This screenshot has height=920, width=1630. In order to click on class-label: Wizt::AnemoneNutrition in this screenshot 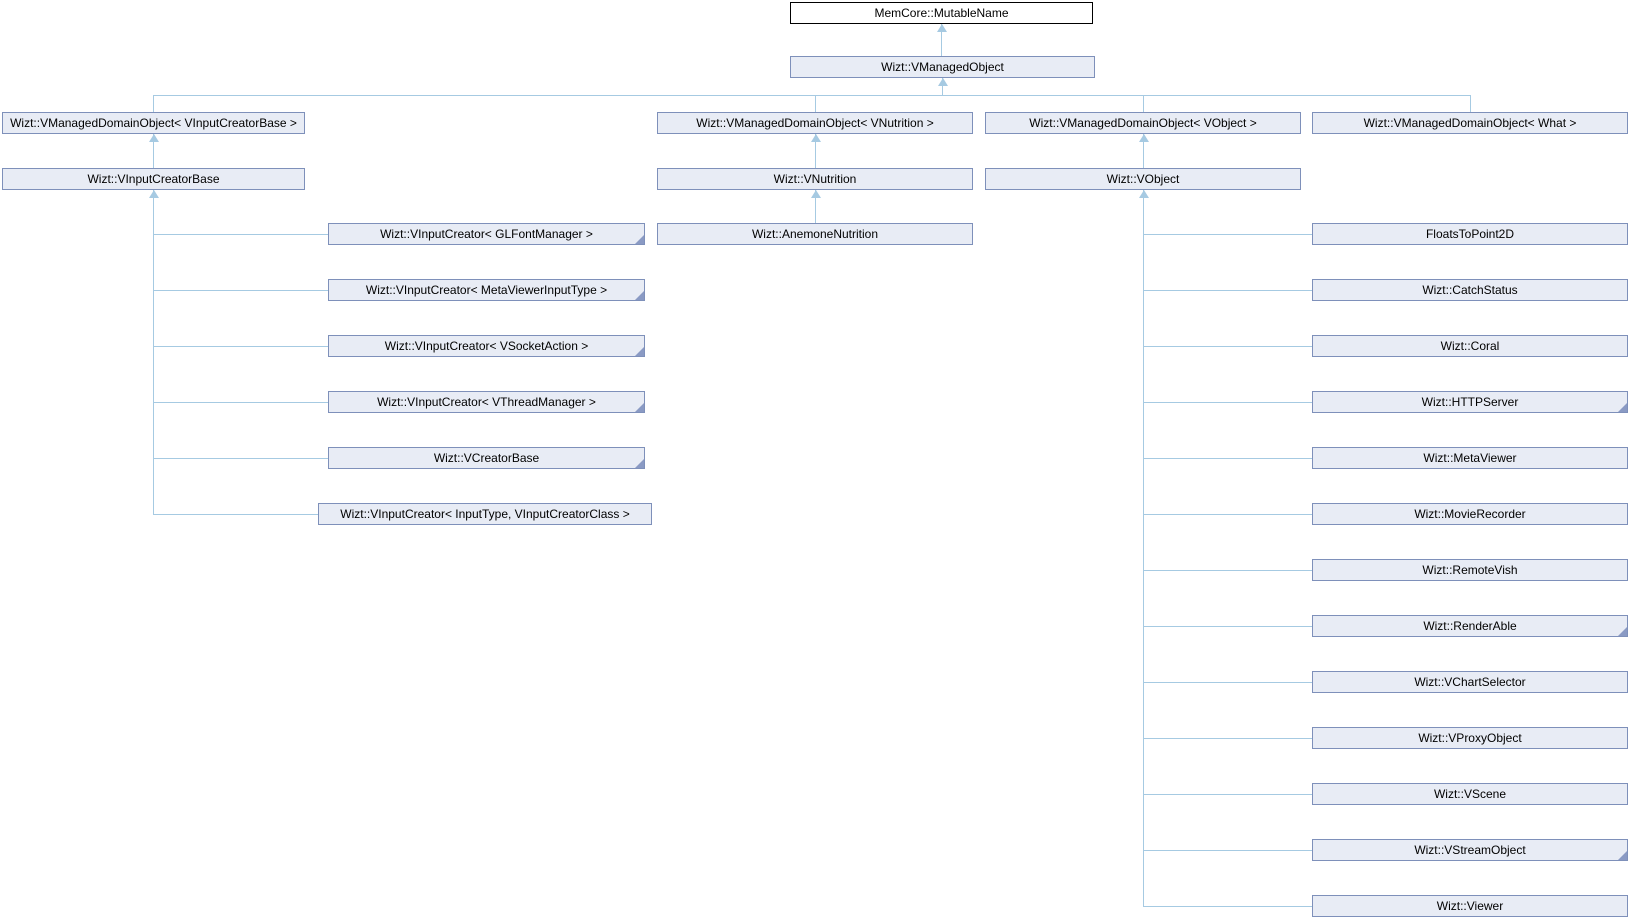, I will do `click(815, 234)`.